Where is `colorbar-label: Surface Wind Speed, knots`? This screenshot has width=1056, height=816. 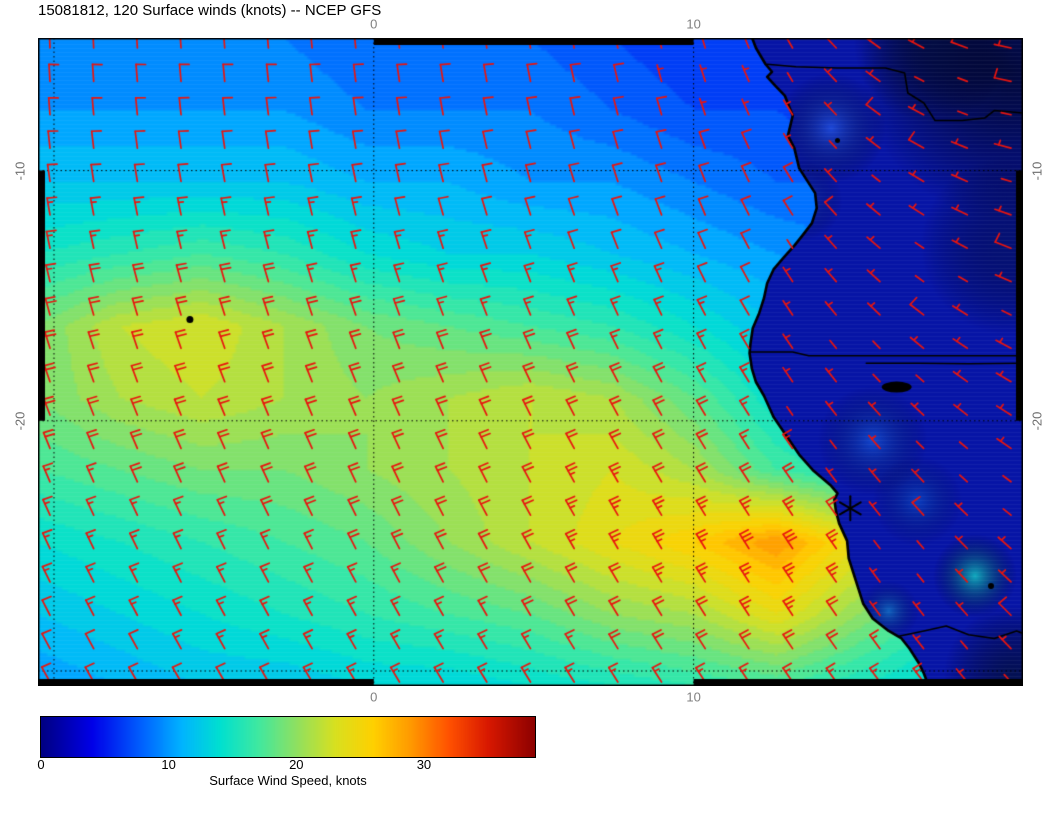
colorbar-label: Surface Wind Speed, knots is located at coordinates (288, 780).